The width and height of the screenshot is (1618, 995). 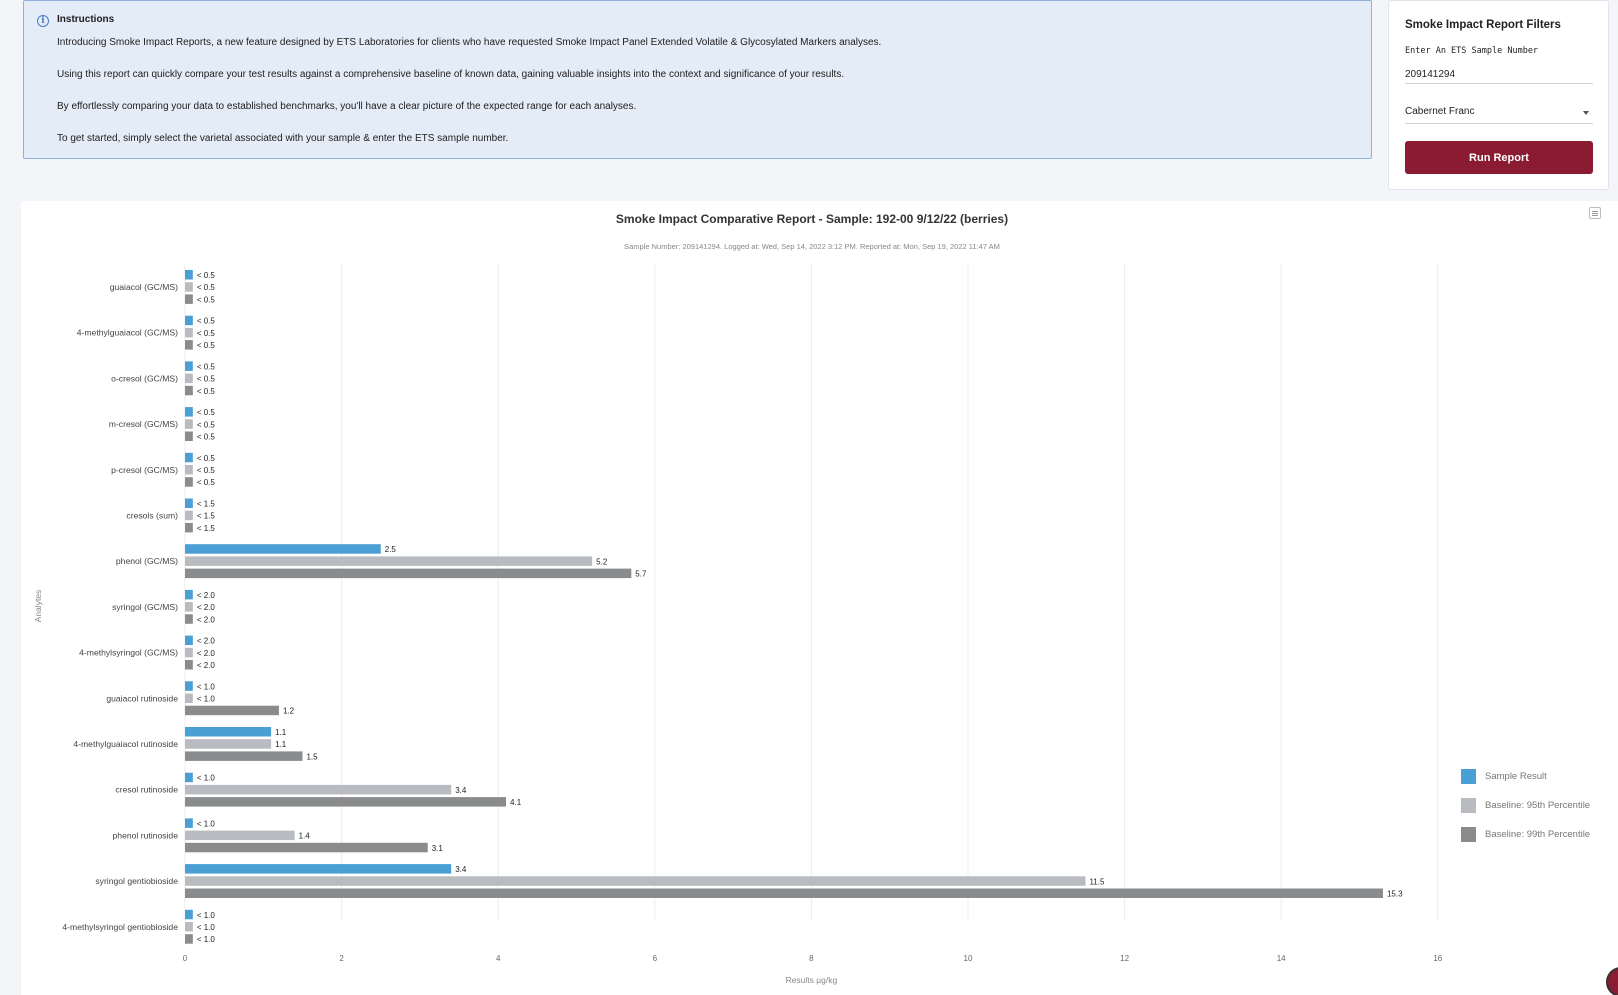 What do you see at coordinates (1281, 958) in the screenshot?
I see `x-tick-label: 14` at bounding box center [1281, 958].